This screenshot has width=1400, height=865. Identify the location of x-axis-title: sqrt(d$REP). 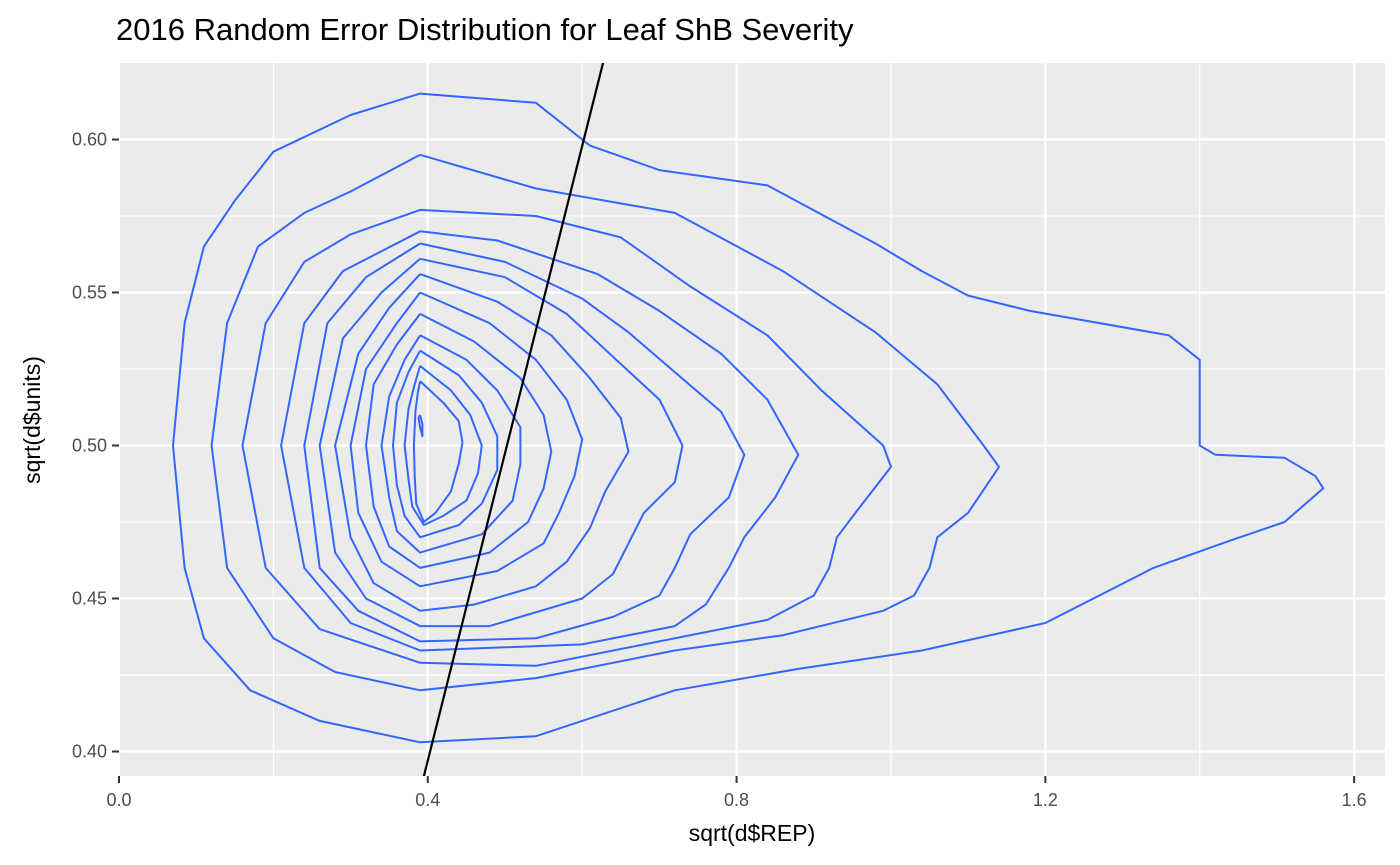
(752, 833).